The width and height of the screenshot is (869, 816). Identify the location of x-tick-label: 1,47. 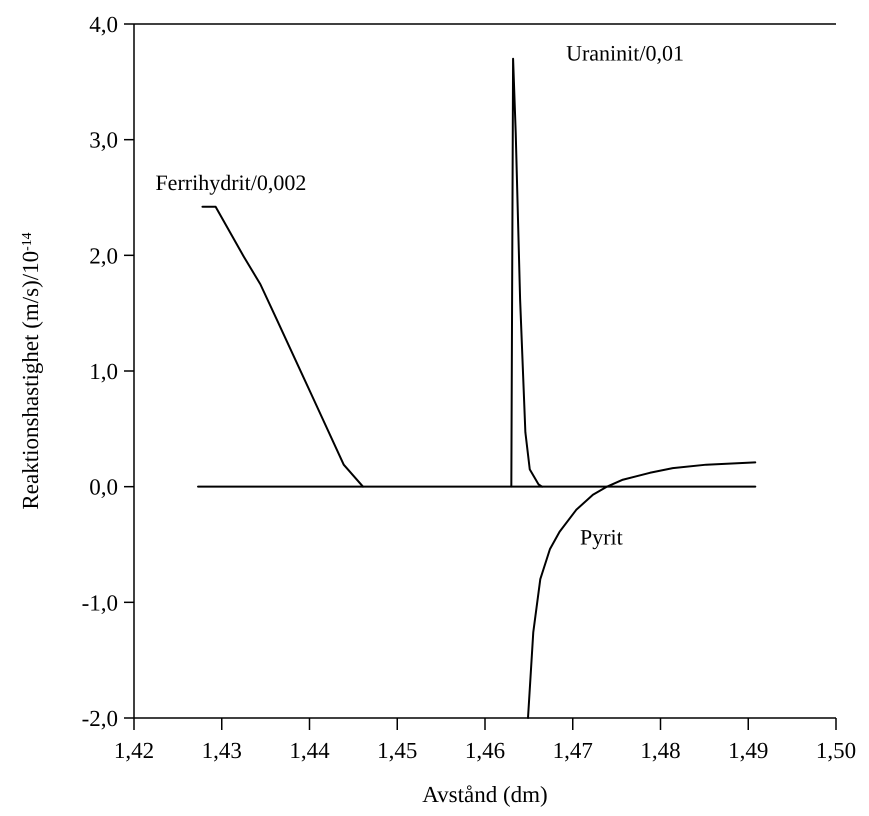
(572, 750).